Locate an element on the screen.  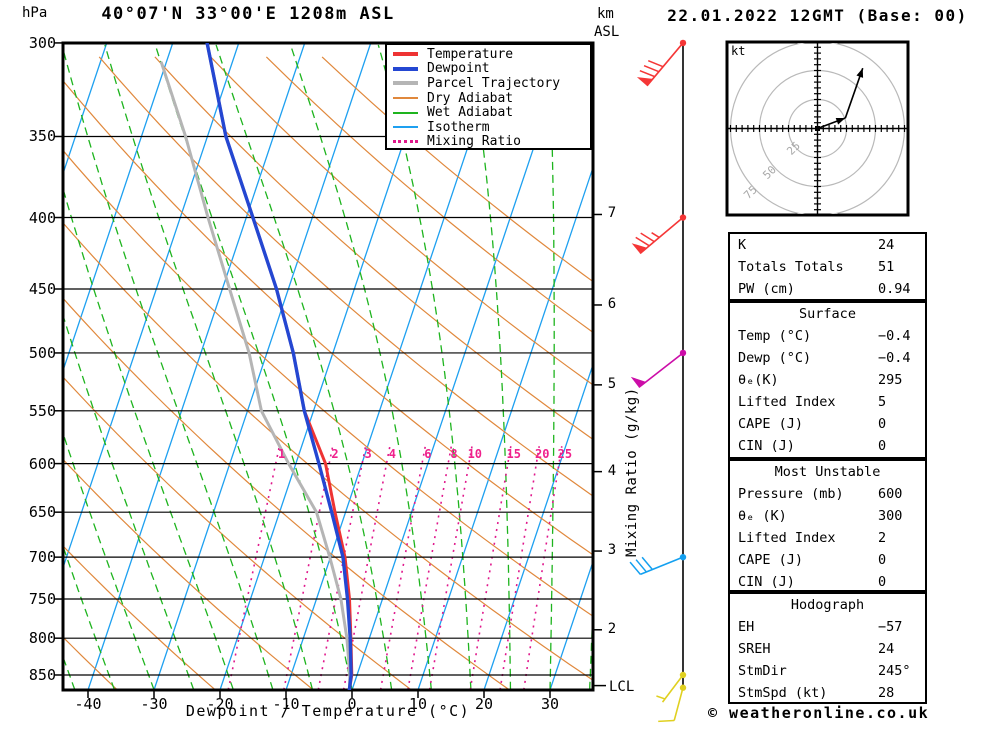
hodograph-panel-header: Hodograph is located at coordinates (827, 605).